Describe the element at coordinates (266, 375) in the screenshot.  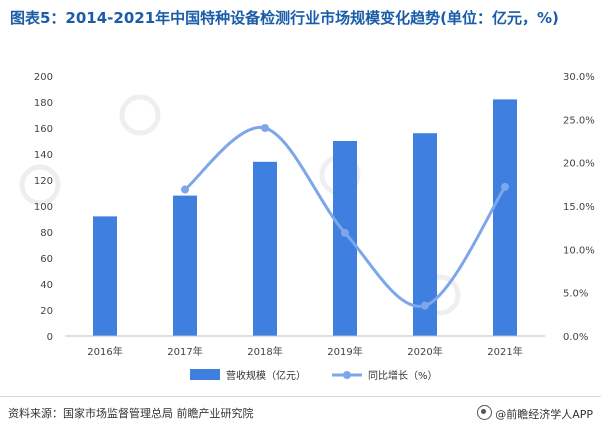
I see `legend-bar-label: 营收规模（亿元）` at that location.